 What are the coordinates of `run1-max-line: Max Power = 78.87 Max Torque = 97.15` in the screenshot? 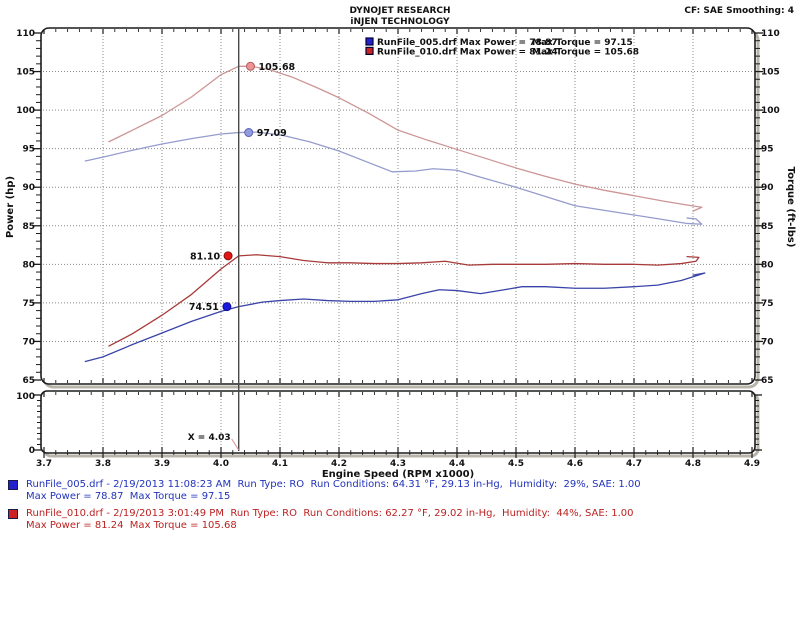 It's located at (128, 496).